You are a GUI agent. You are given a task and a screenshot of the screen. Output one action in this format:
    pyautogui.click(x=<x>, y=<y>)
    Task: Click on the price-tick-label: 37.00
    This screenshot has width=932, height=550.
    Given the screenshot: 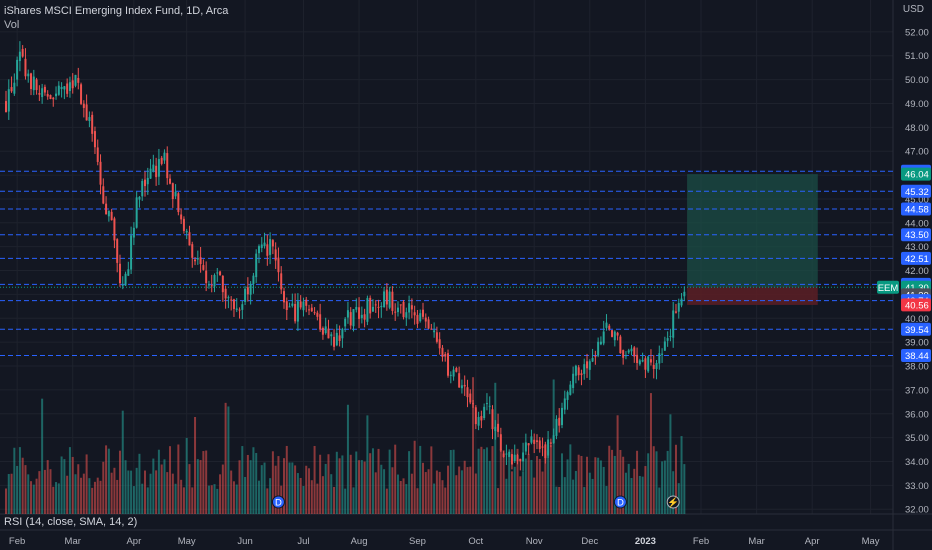 What is the action you would take?
    pyautogui.click(x=917, y=390)
    